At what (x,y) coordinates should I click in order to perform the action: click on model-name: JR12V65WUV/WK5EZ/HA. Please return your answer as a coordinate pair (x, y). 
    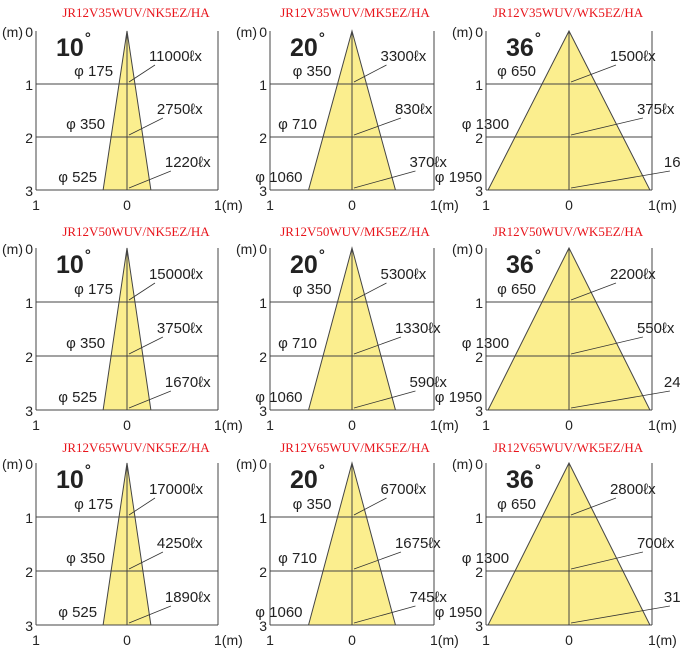
    Looking at the image, I should click on (568, 447).